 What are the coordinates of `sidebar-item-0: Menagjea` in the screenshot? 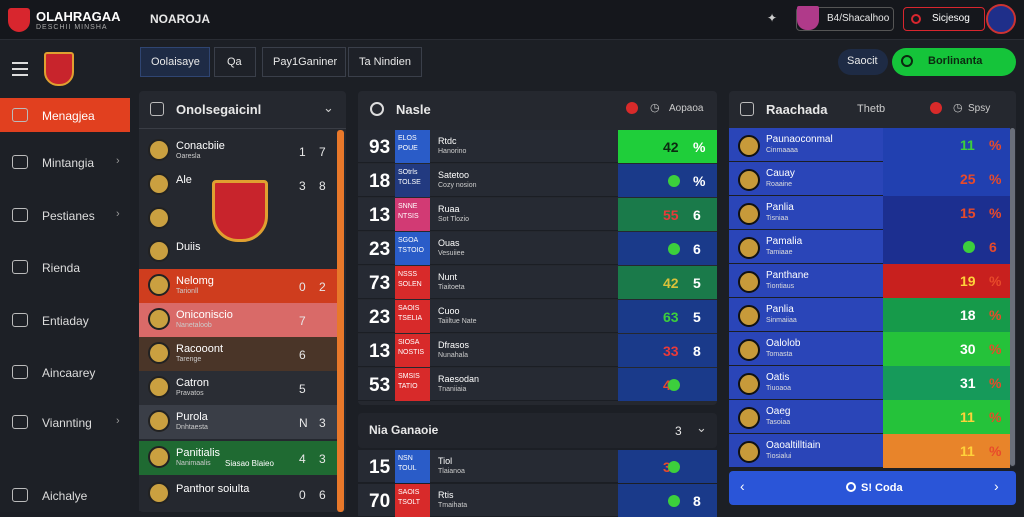 It's located at (65, 115).